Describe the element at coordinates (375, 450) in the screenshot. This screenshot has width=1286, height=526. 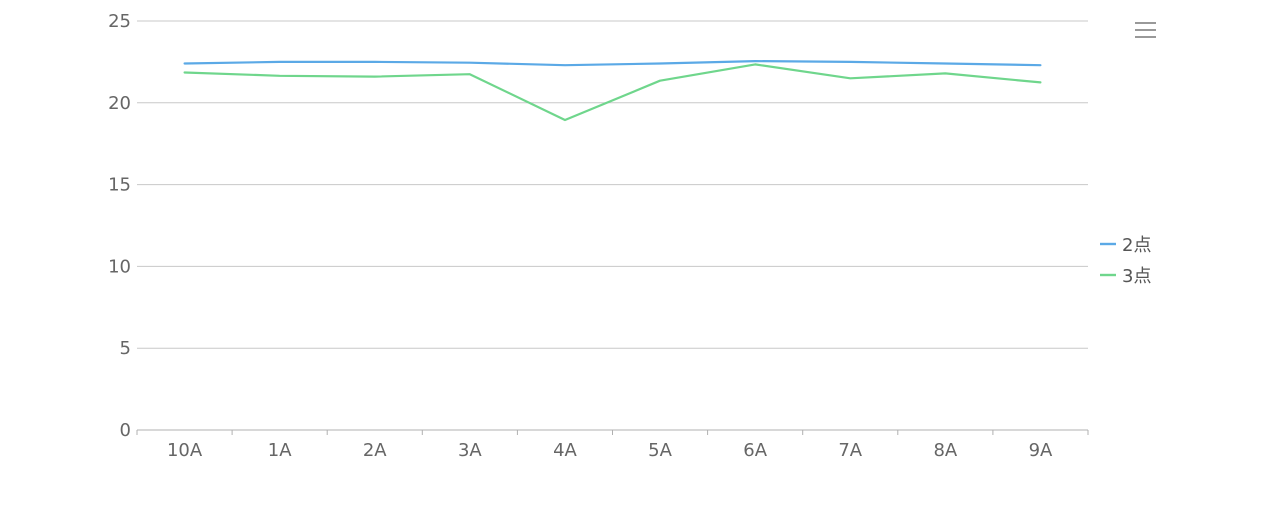
I see `x-tick-label: 2A` at that location.